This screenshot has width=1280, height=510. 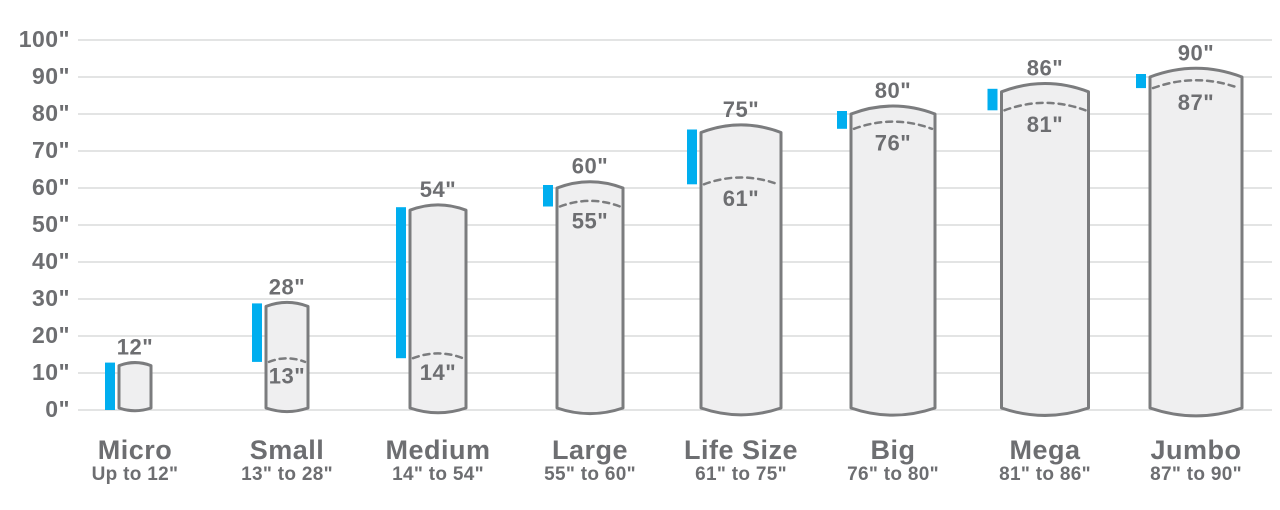 What do you see at coordinates (741, 198) in the screenshot?
I see `min-height-label: 61"` at bounding box center [741, 198].